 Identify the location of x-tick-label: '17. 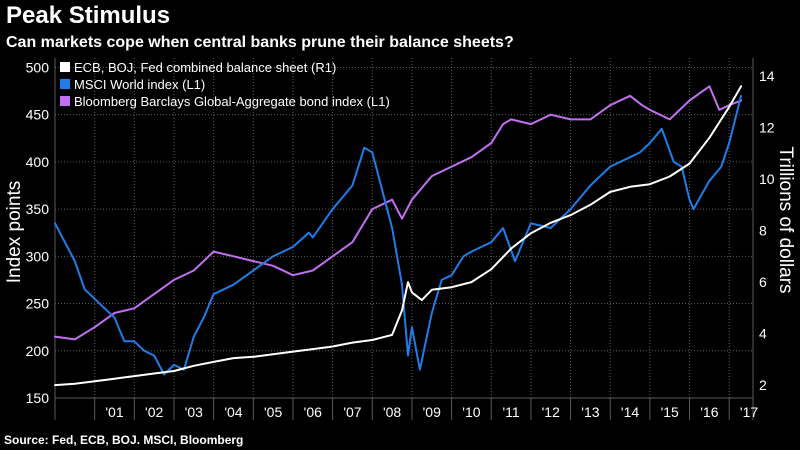
(749, 412).